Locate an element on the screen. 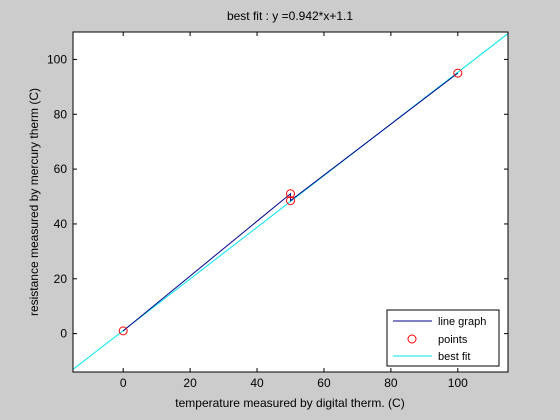 The width and height of the screenshot is (560, 420). x-tick-label: 20 is located at coordinates (190, 383).